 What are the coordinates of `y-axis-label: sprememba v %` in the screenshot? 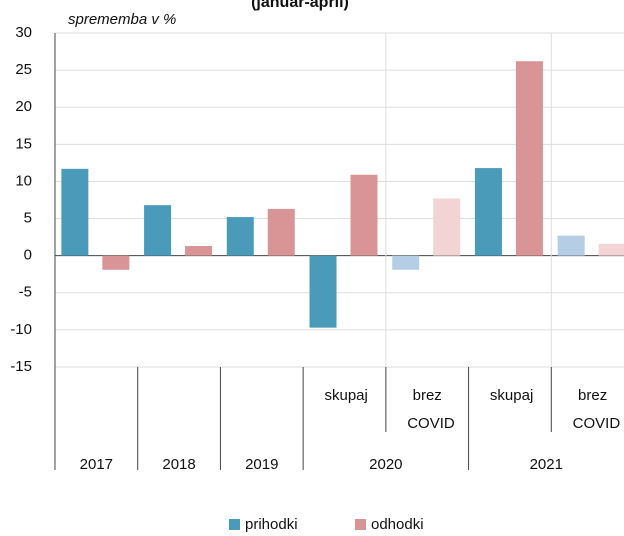 It's located at (122, 19).